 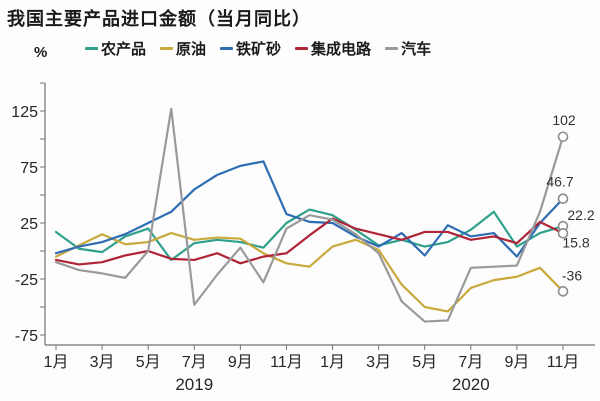 I want to click on end-marker-iron-ore, so click(x=563, y=198).